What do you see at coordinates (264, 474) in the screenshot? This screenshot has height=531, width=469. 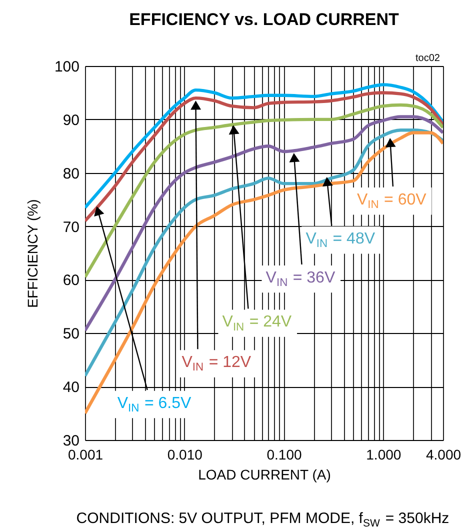 I see `x-axis-title: LOAD CURRENT (A)` at bounding box center [264, 474].